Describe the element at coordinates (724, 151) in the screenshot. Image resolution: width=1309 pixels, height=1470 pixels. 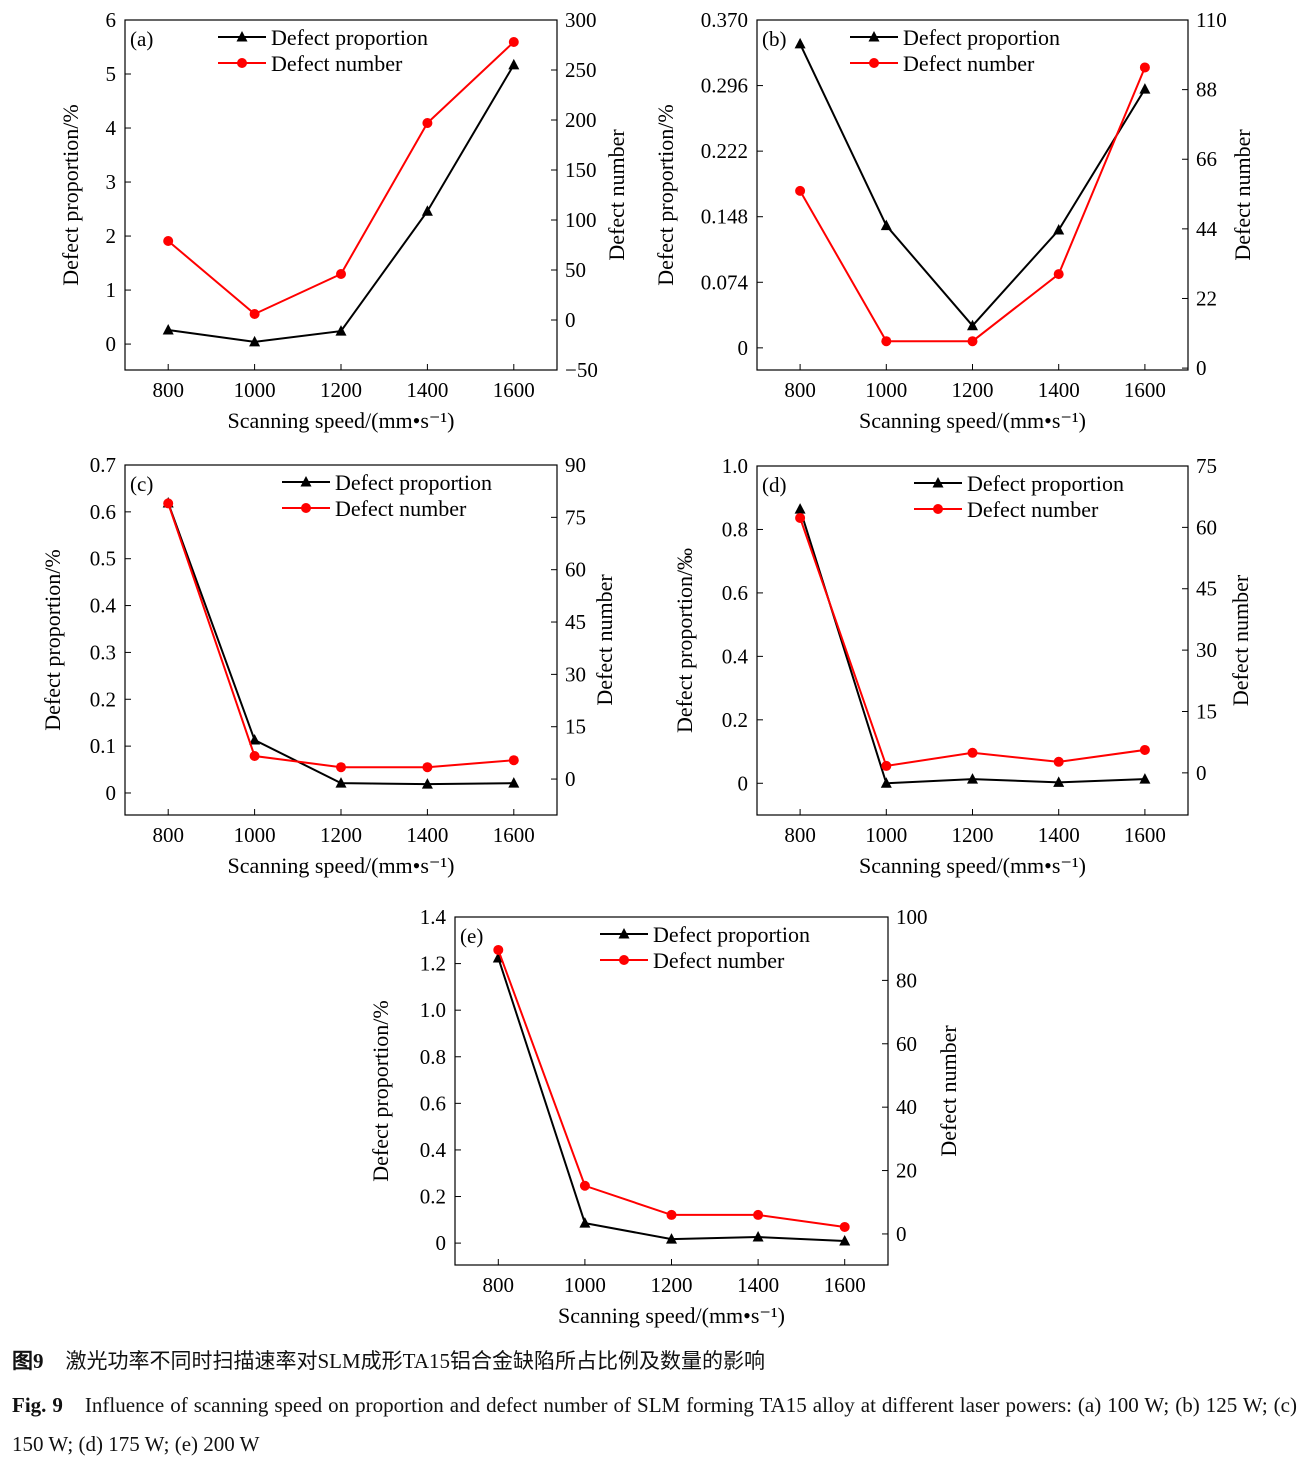
I see `y-tick-label: 0.222` at that location.